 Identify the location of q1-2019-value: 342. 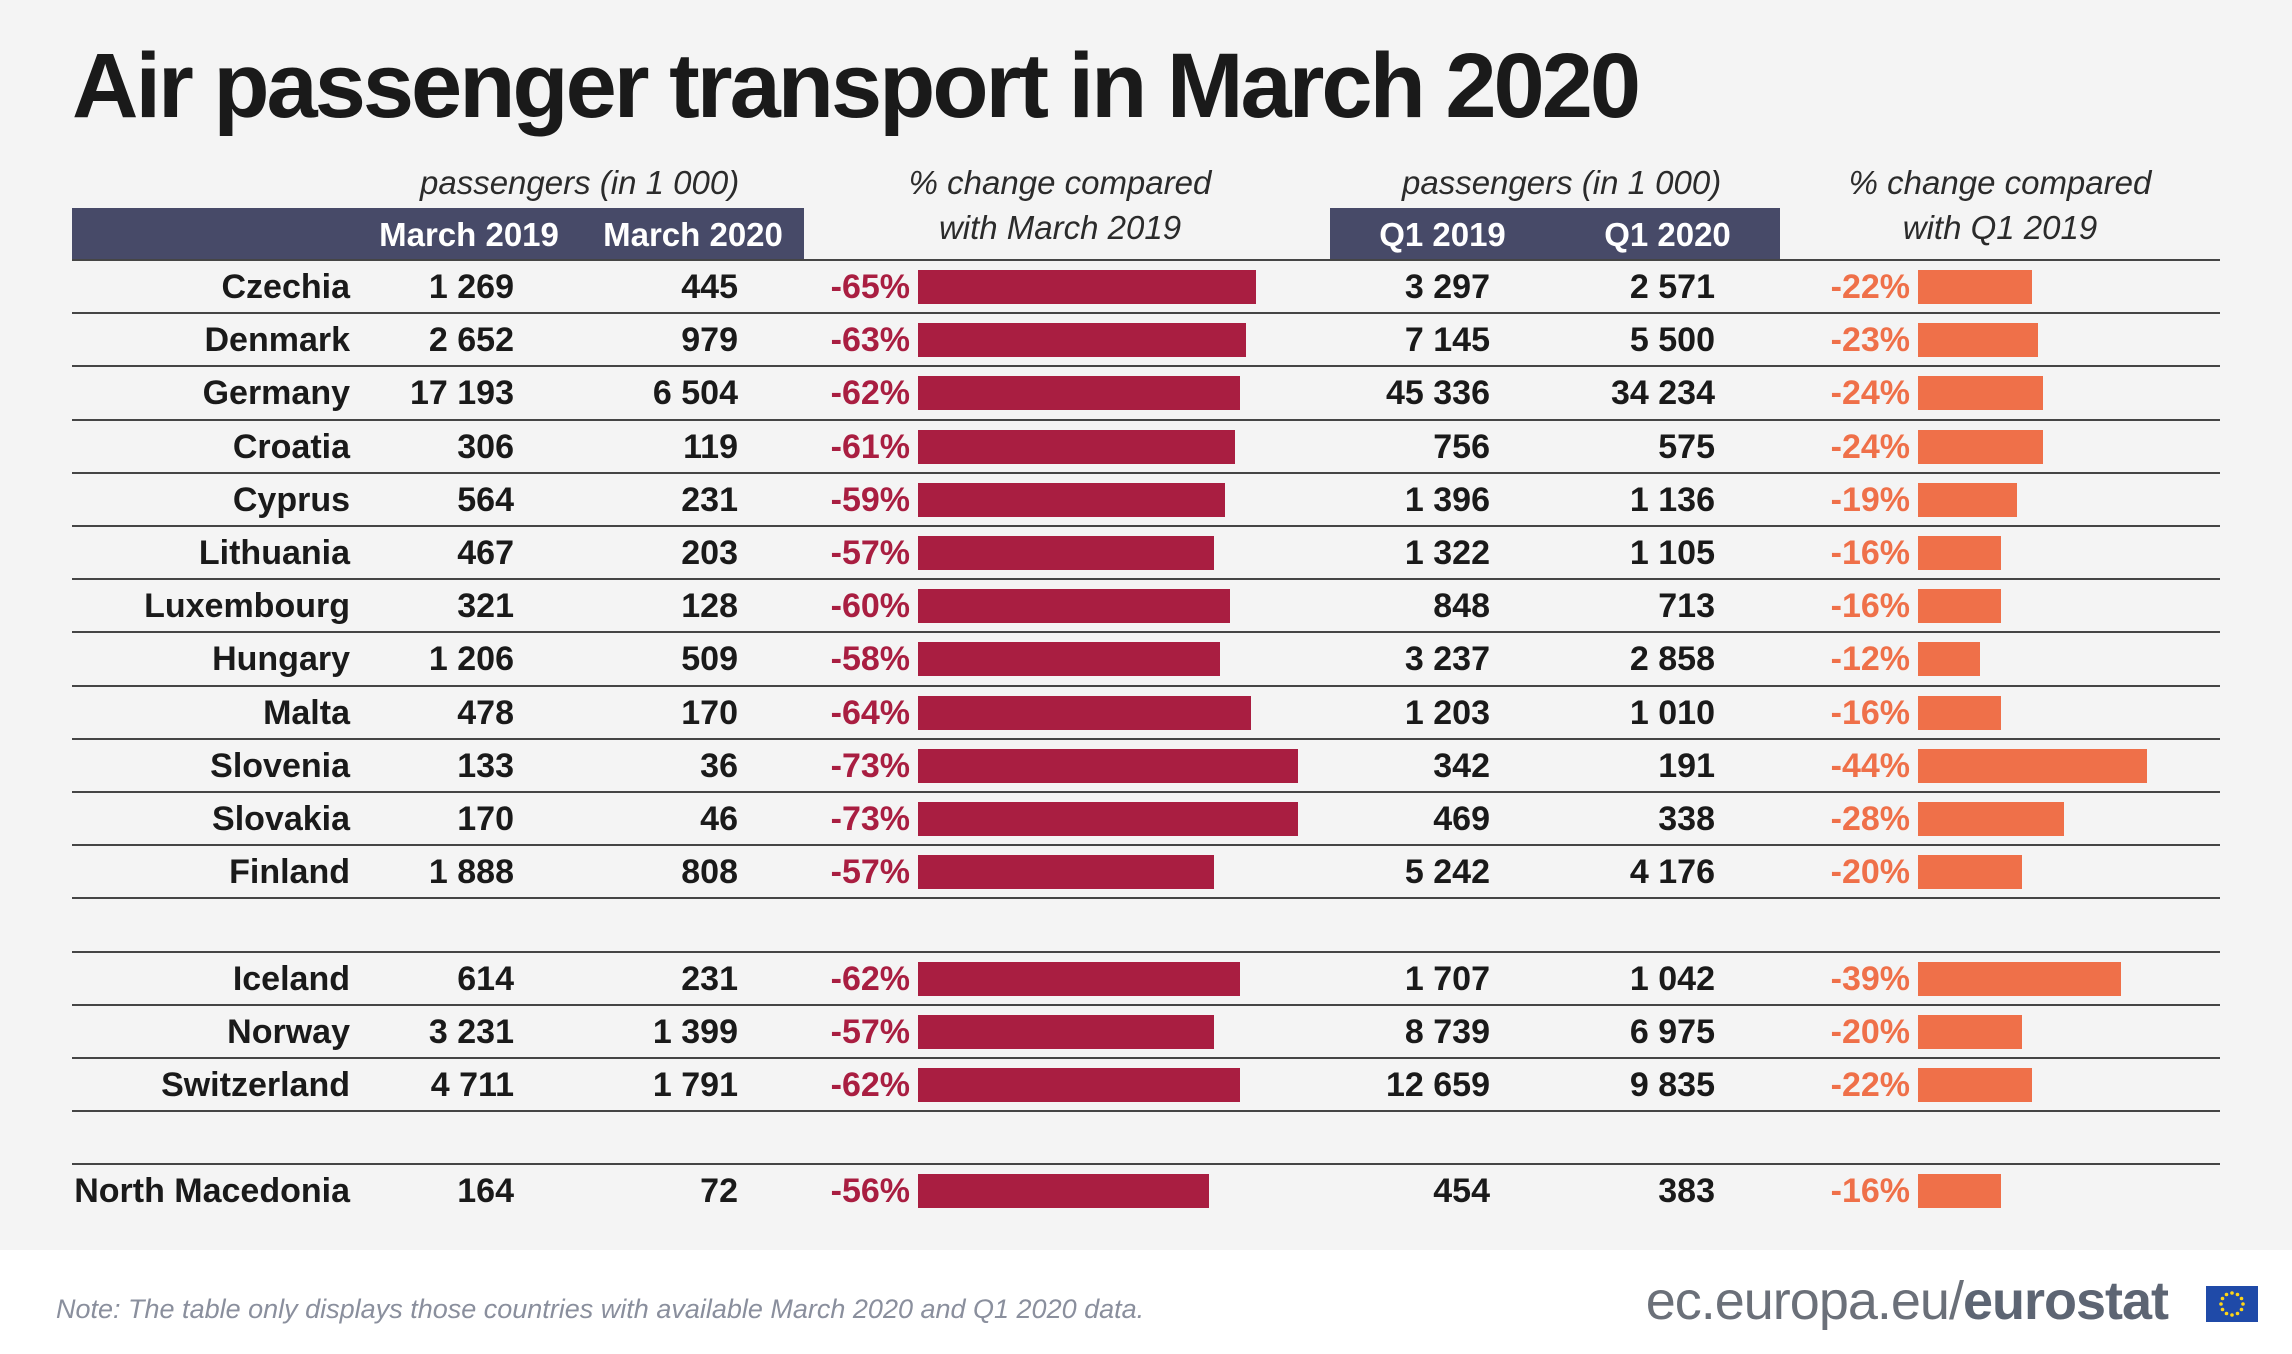
(1461, 765).